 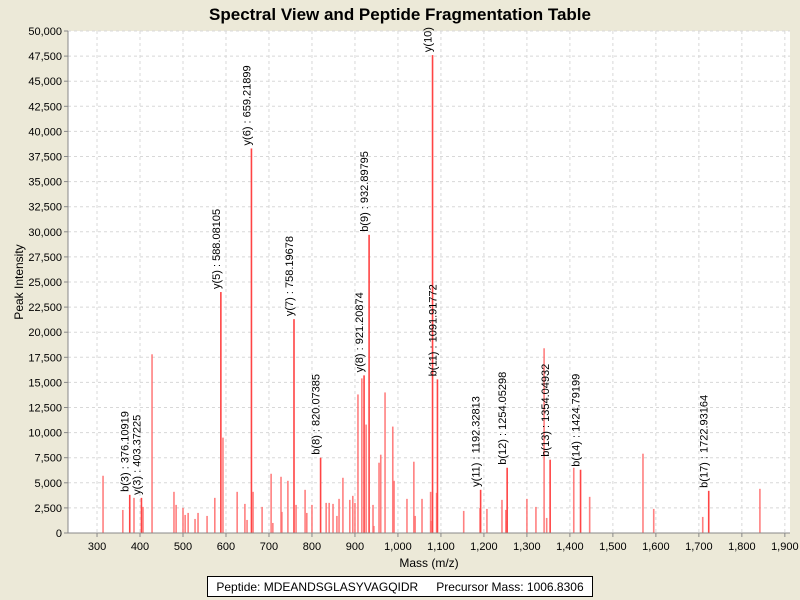 What do you see at coordinates (48, 484) in the screenshot?
I see `y-tick-label: 5,000` at bounding box center [48, 484].